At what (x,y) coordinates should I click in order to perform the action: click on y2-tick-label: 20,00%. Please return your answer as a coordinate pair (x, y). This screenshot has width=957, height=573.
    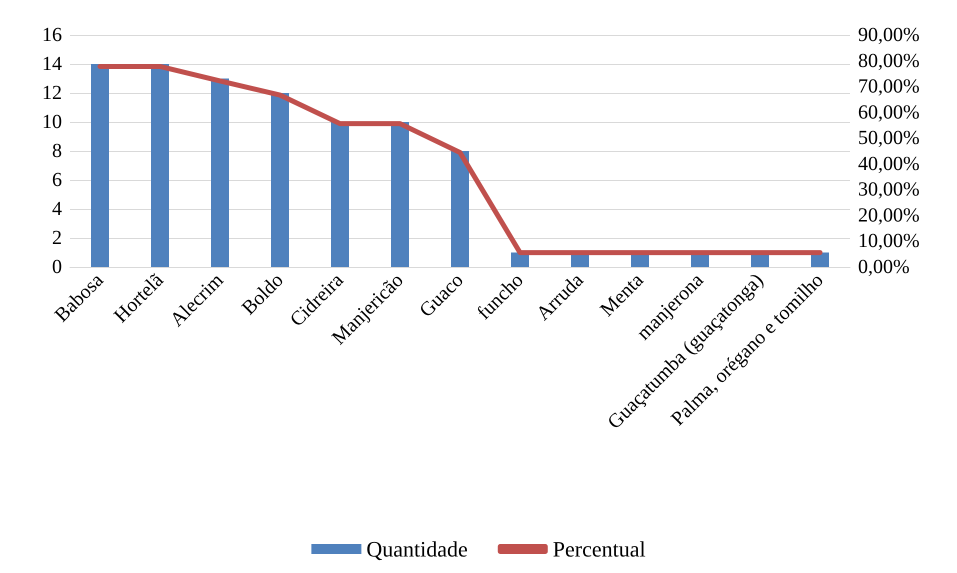
    Looking at the image, I should click on (889, 215).